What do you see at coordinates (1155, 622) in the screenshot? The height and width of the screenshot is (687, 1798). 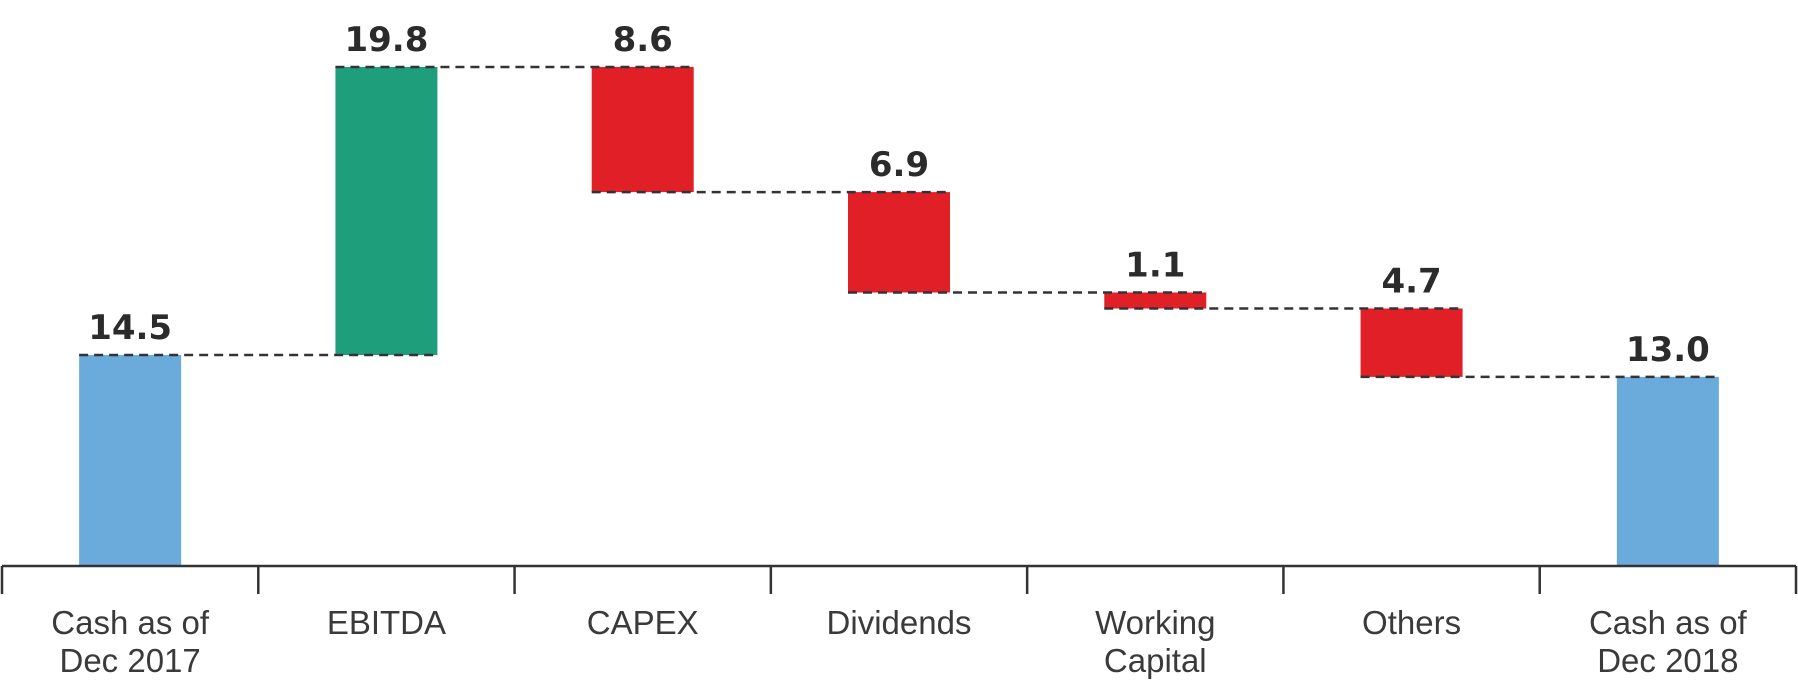 I see `category-label-line: Working` at bounding box center [1155, 622].